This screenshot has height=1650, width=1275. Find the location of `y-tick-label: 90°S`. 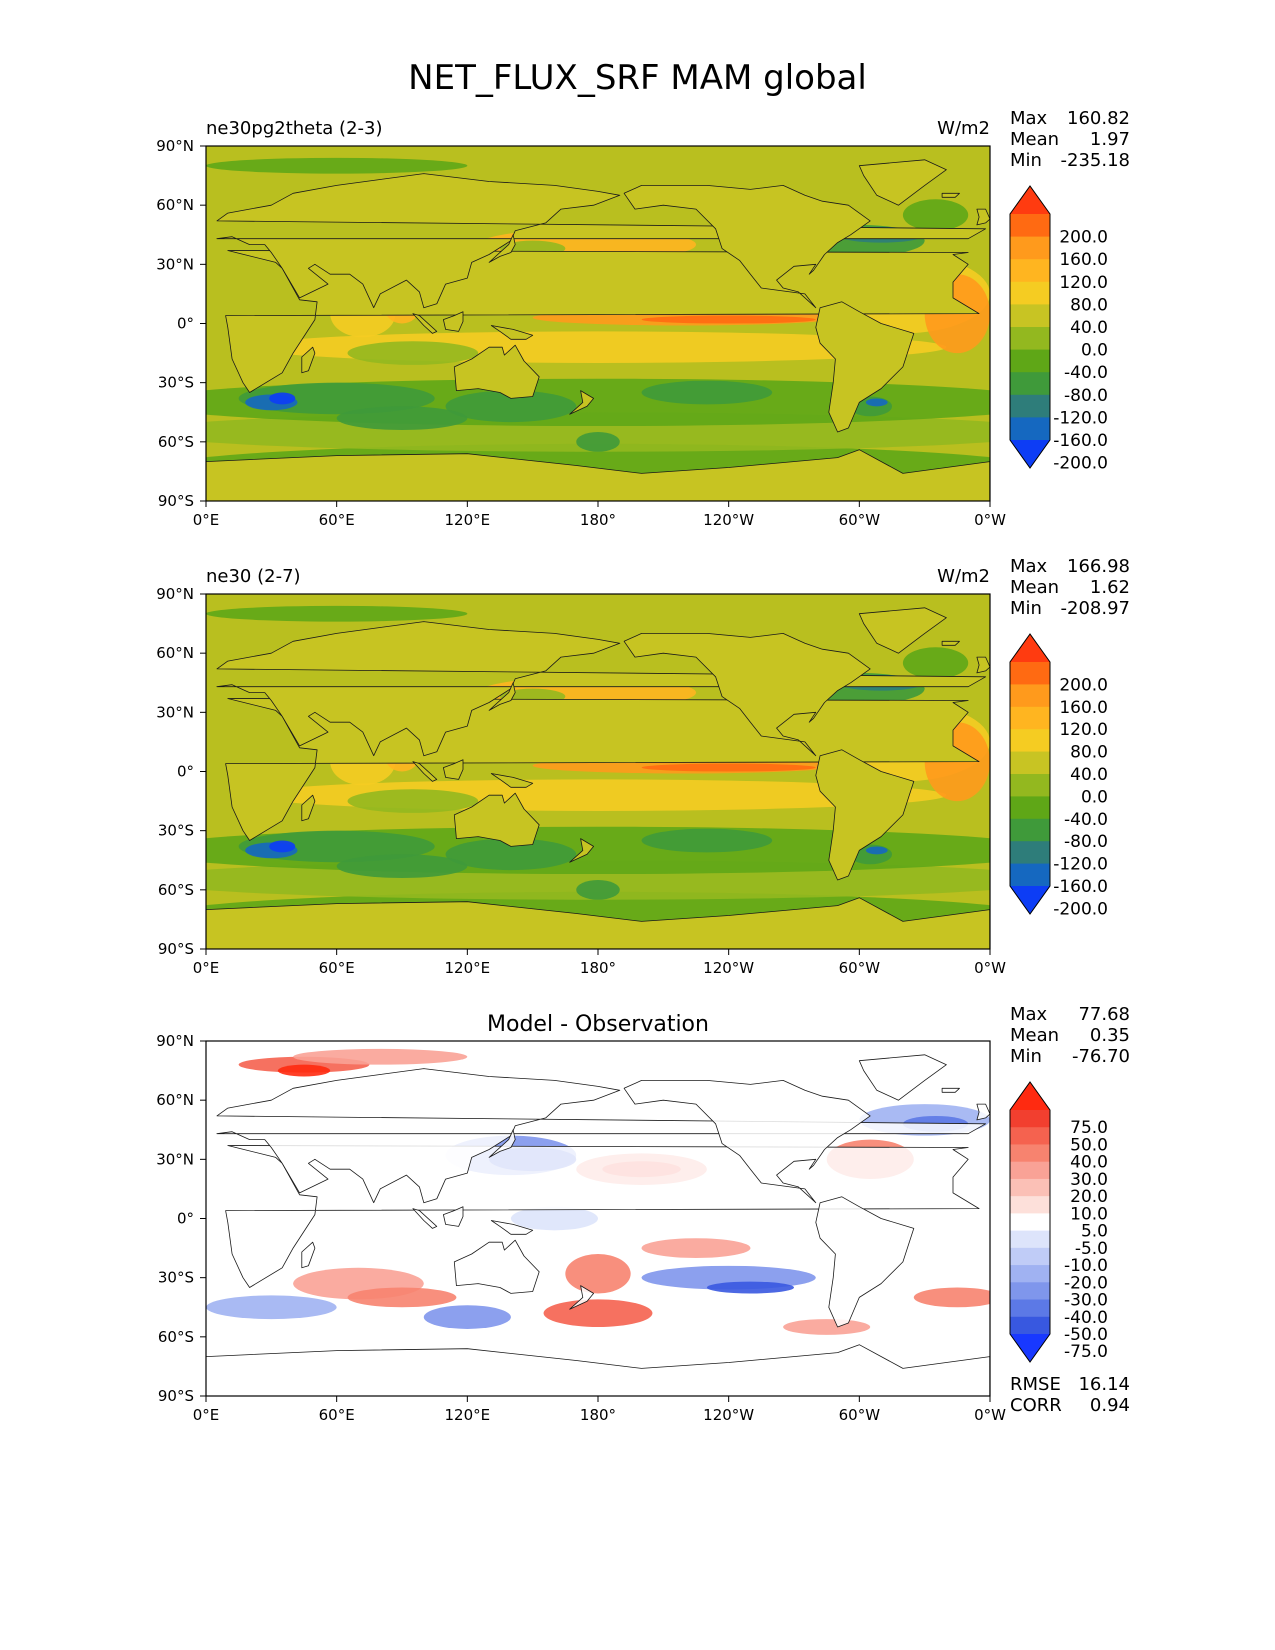

y-tick-label: 90°S is located at coordinates (176, 949).